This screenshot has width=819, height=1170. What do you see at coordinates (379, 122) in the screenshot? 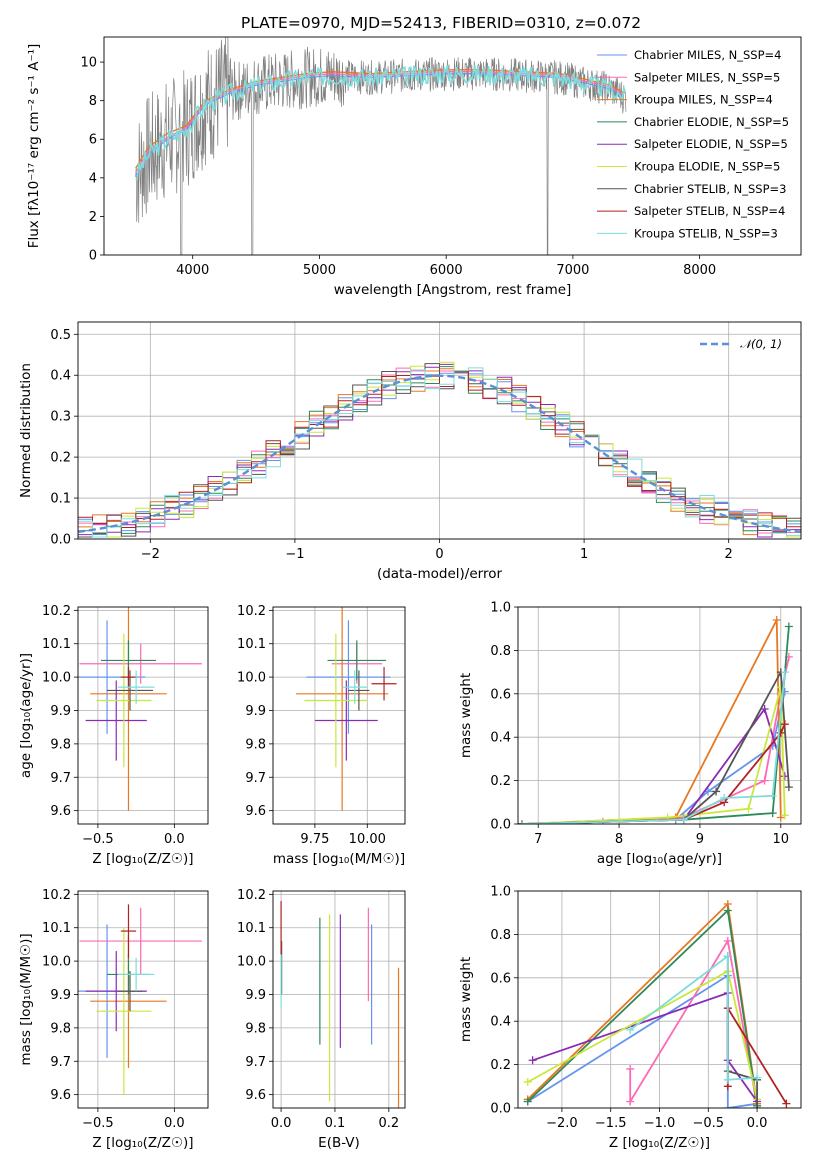
I see `model-line-salpeter_miles` at bounding box center [379, 122].